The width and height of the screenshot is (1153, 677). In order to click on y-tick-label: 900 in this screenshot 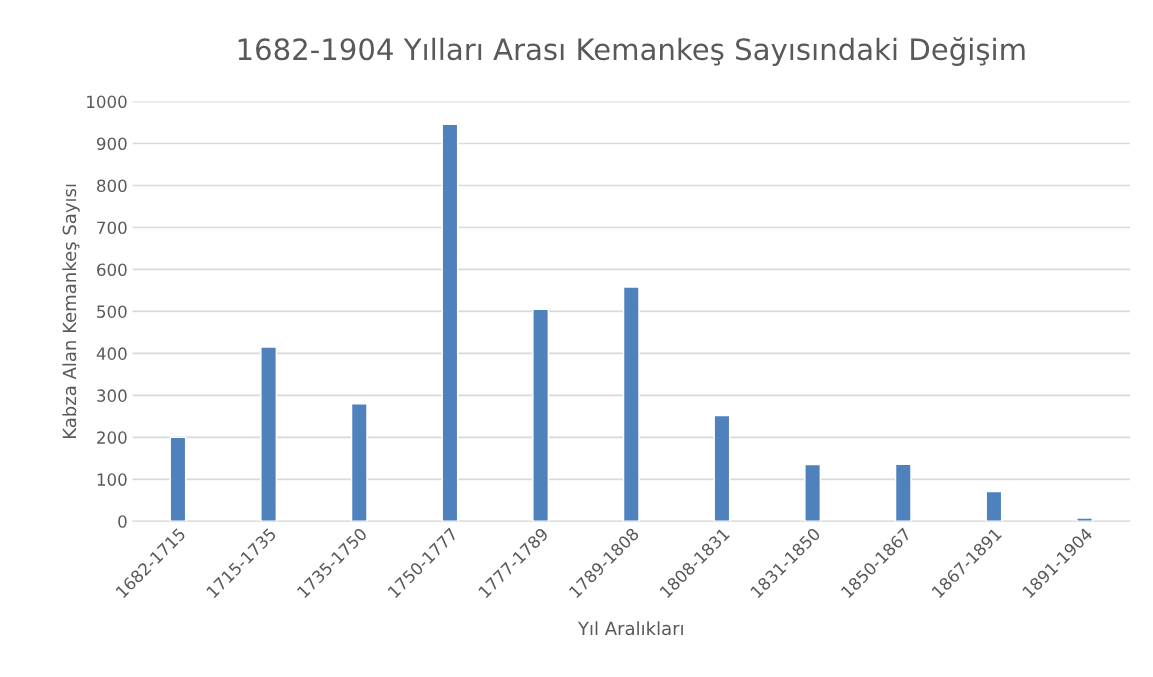, I will do `click(111, 144)`.